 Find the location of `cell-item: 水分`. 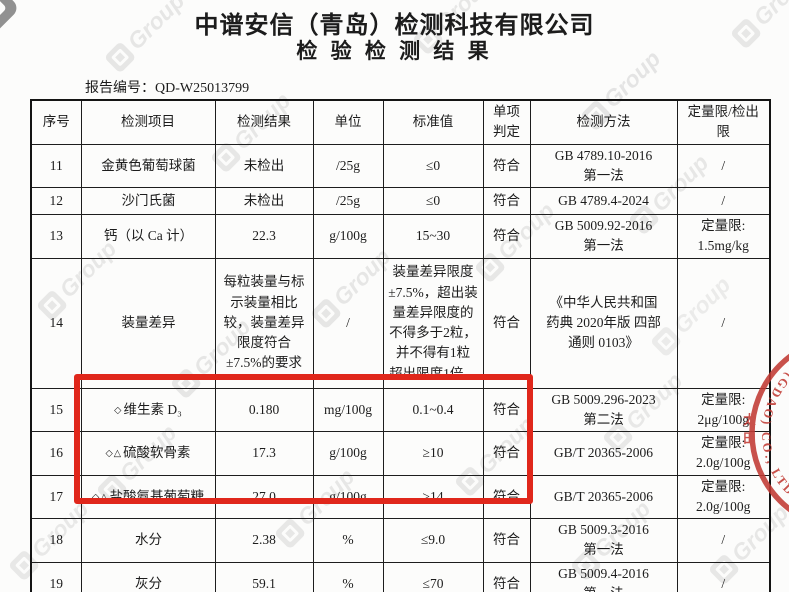

cell-item: 水分 is located at coordinates (148, 540).